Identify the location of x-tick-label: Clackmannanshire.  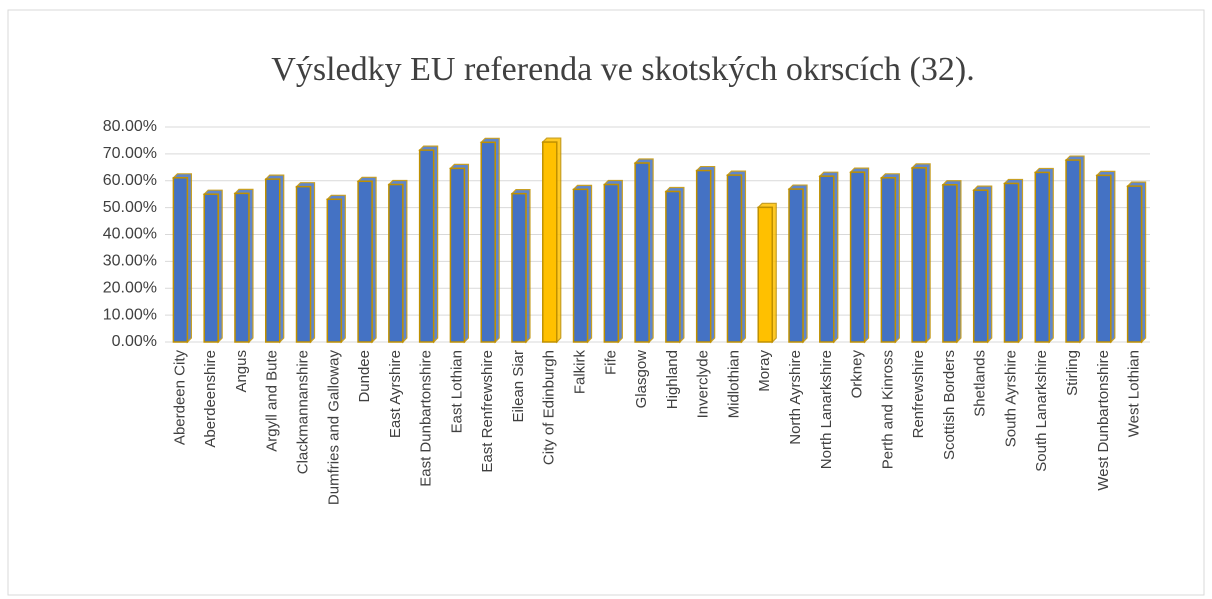
(302, 412).